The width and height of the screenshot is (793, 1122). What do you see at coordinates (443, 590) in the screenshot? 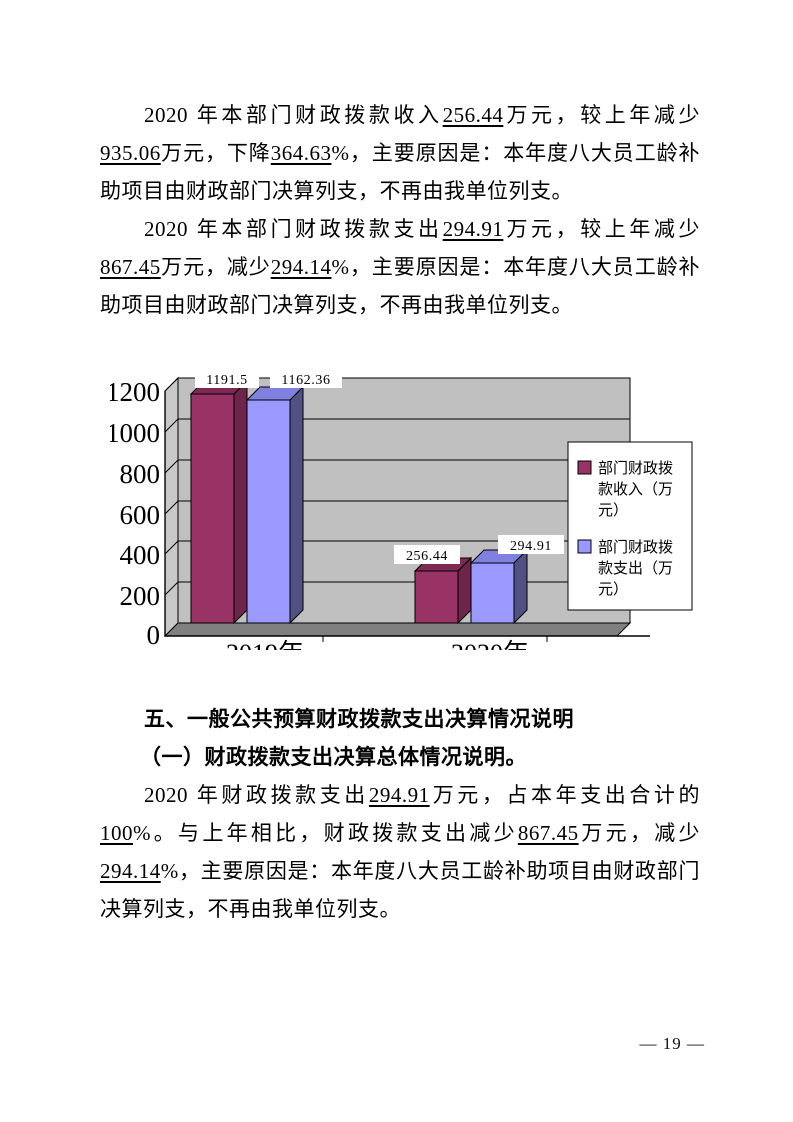
I see `bar-2020-revenue` at bounding box center [443, 590].